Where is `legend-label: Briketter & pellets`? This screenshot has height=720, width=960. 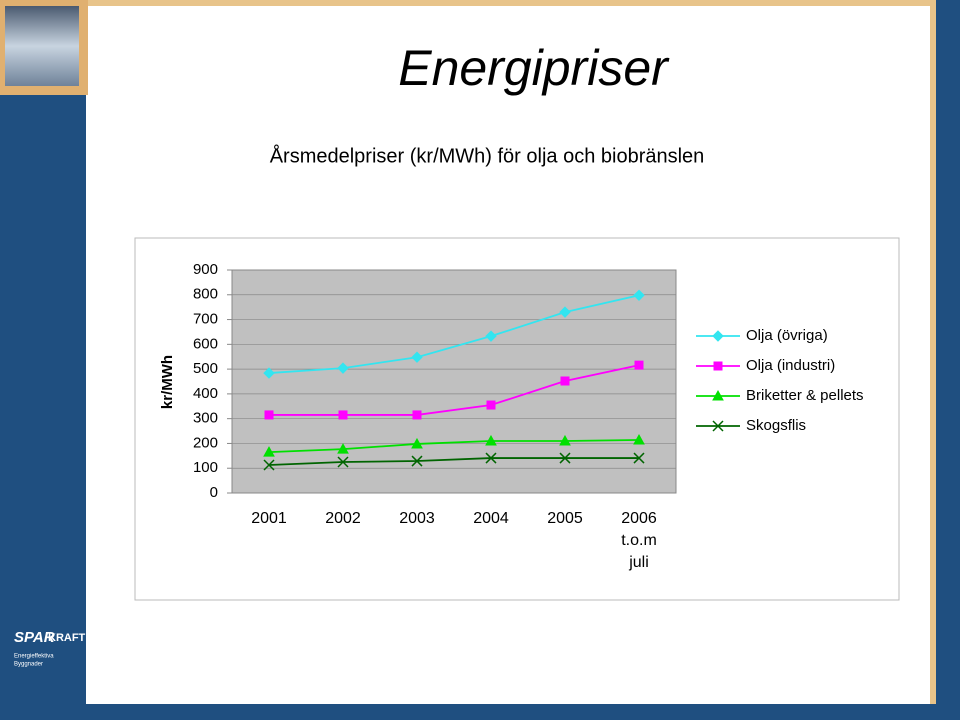 legend-label: Briketter & pellets is located at coordinates (805, 395).